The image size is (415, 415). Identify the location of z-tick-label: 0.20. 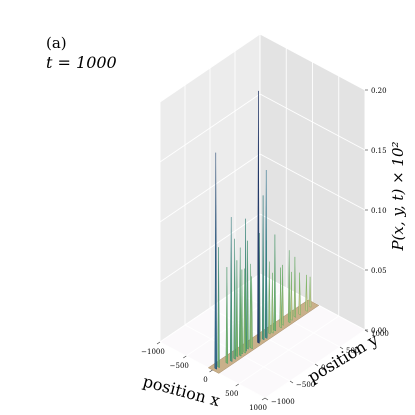
(379, 91).